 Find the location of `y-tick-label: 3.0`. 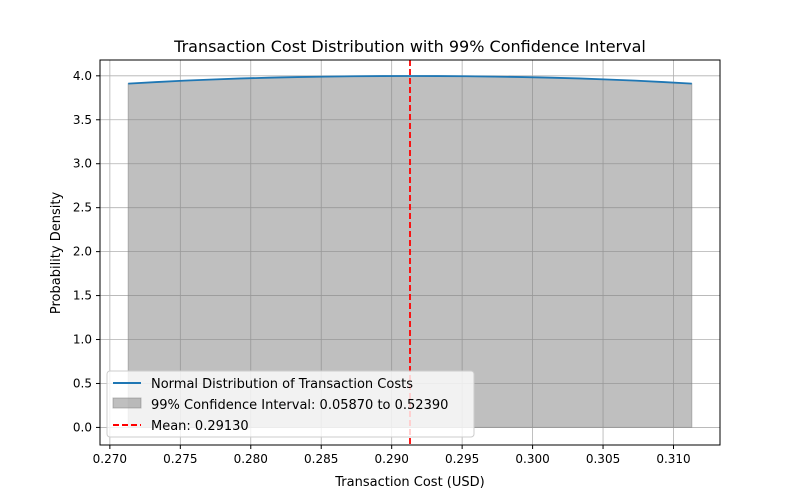

y-tick-label: 3.0 is located at coordinates (82, 164).